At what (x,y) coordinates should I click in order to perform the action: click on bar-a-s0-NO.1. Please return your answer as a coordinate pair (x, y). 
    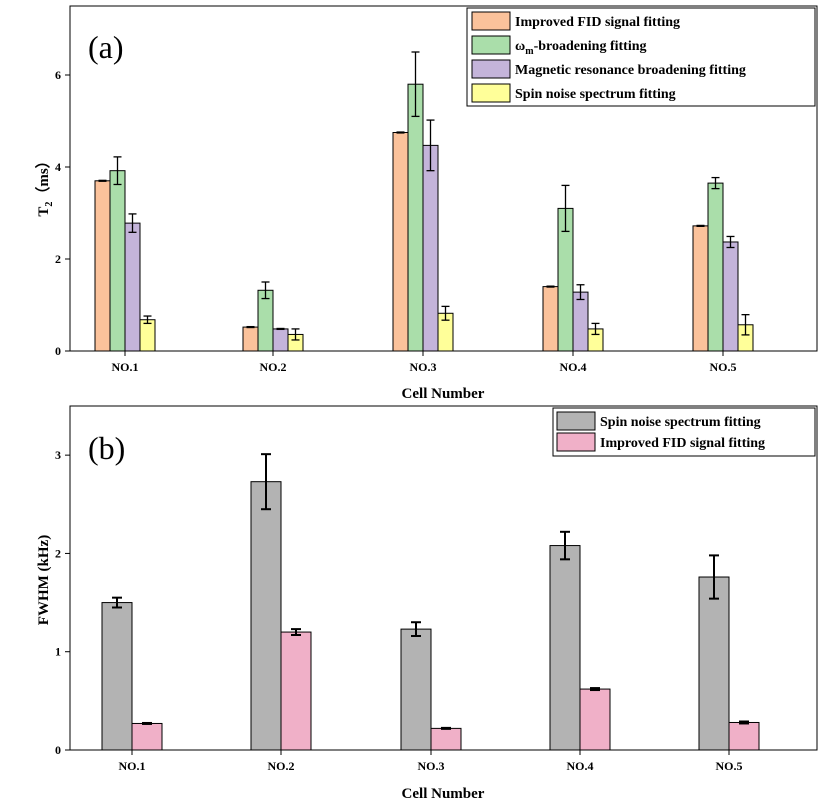
    Looking at the image, I should click on (102, 266).